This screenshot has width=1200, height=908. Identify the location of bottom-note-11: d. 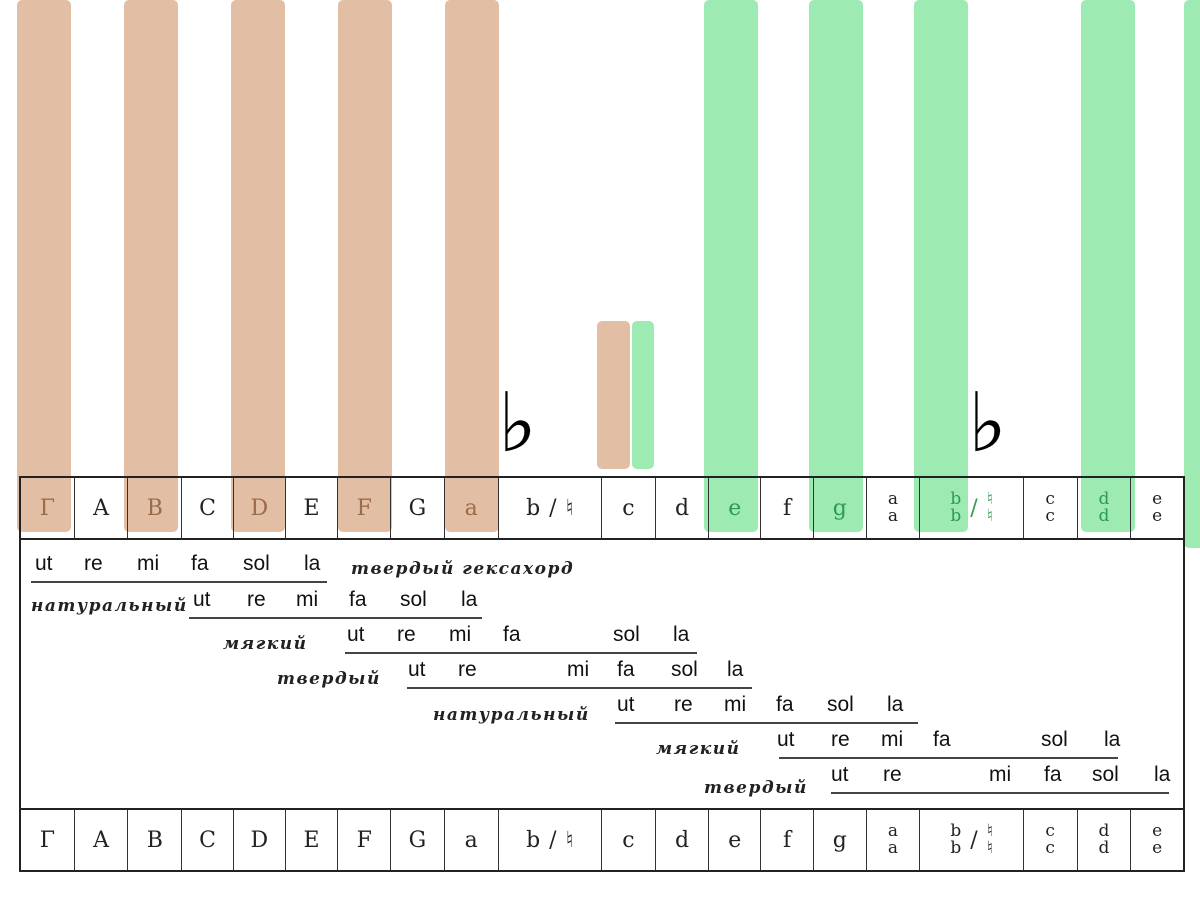
(683, 840).